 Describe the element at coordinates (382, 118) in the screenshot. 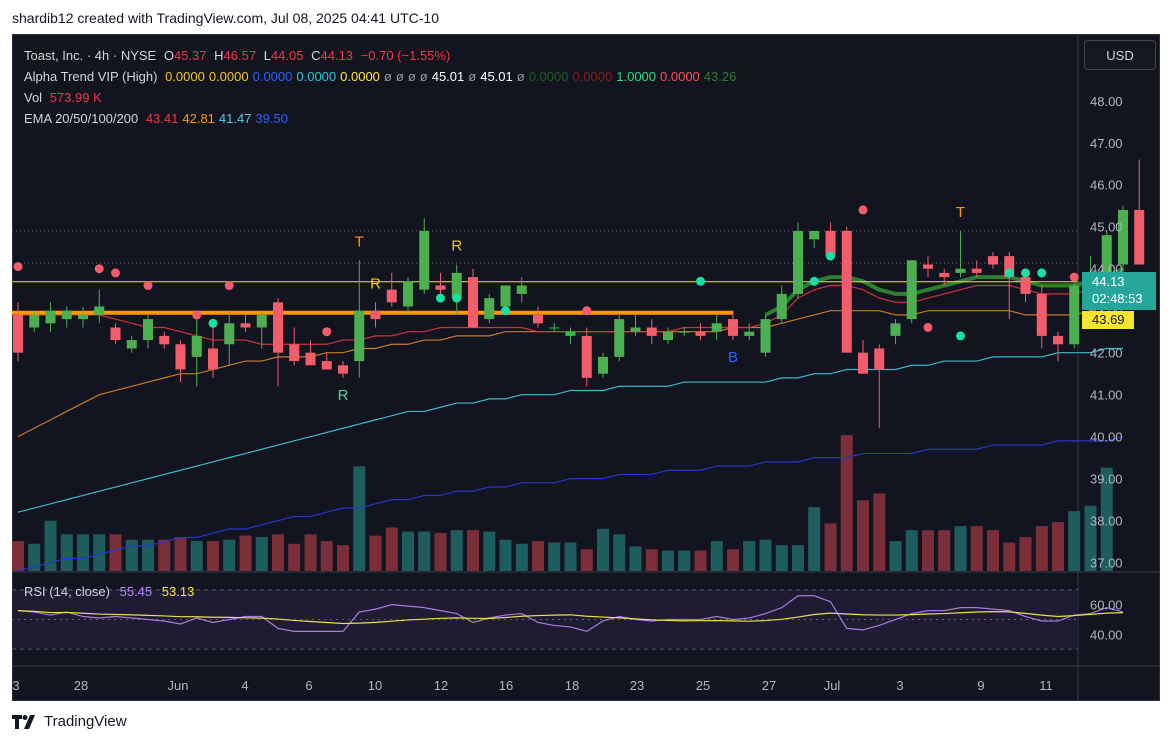

I see `ema-row: EMA 20/50/100/200 43.41 42.81 41.47 39.50` at that location.